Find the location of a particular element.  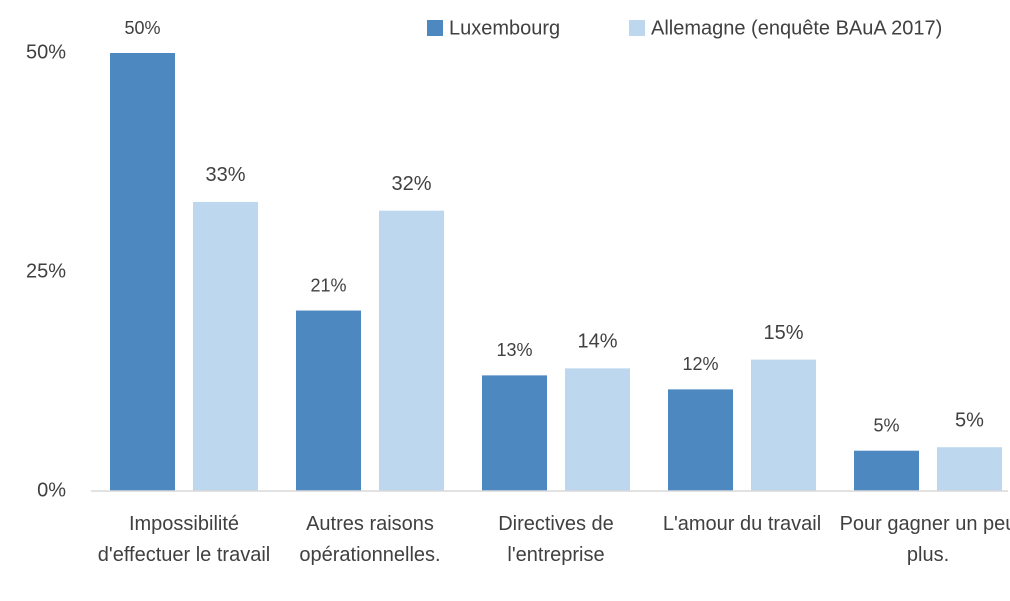

data-label: 15% is located at coordinates (783, 333).